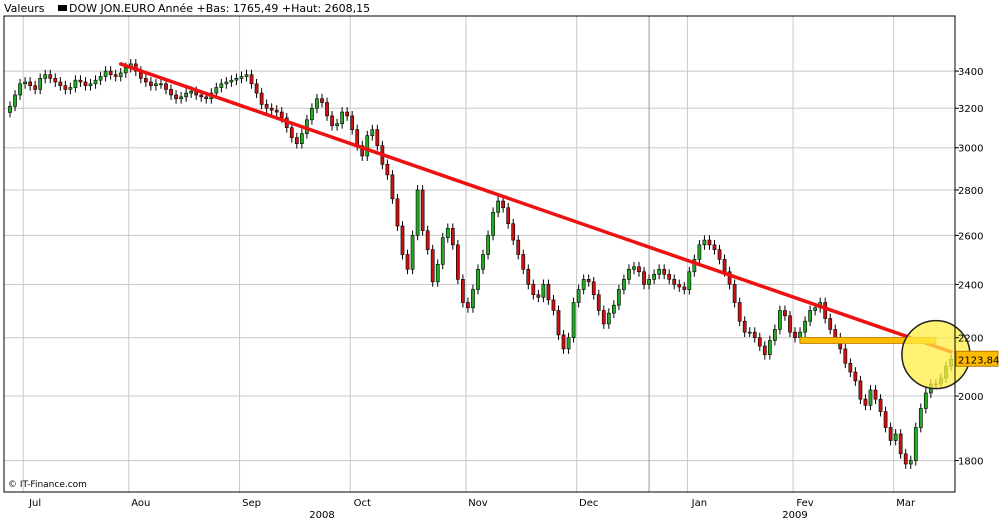 The width and height of the screenshot is (1000, 518). I want to click on y-tick-label: 2200, so click(970, 339).